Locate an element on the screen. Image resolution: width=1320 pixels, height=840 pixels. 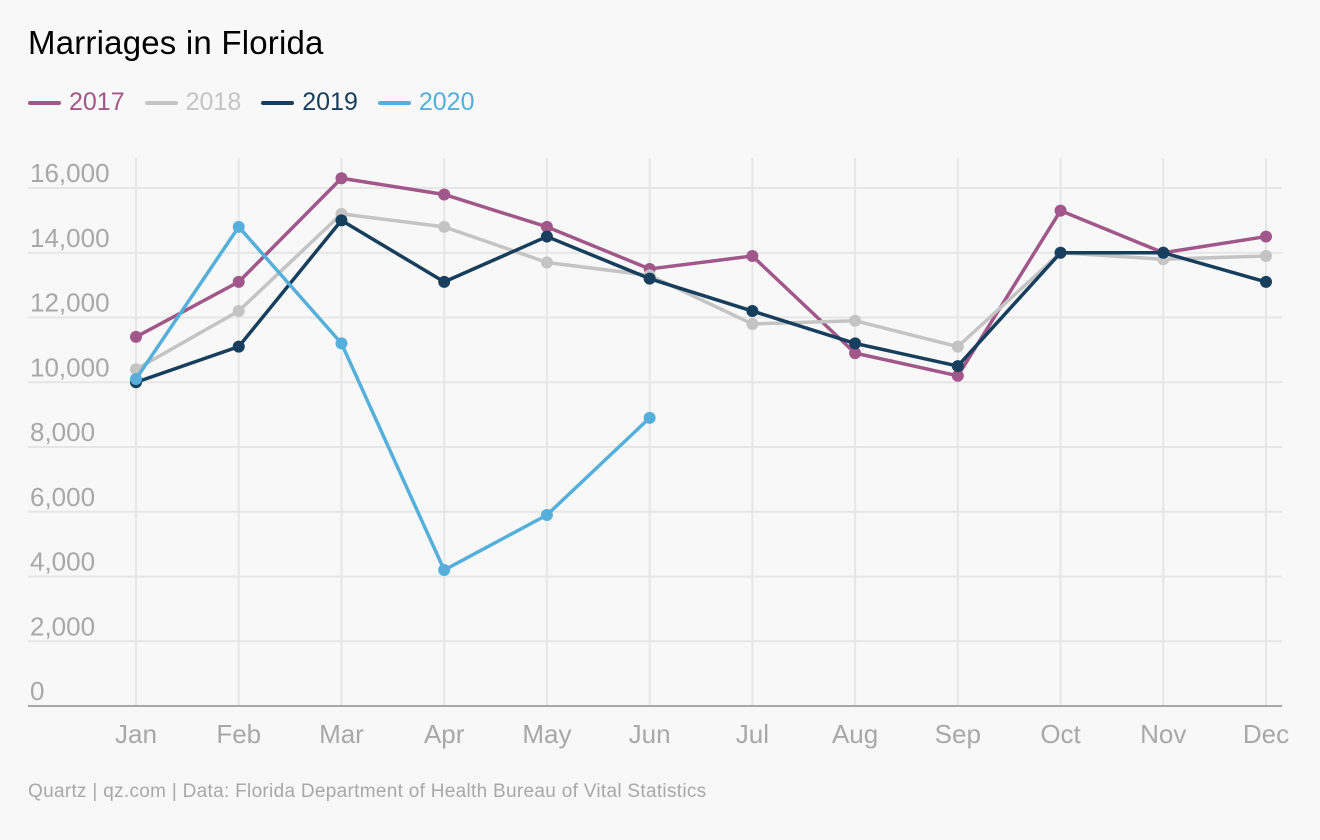
y-tick-label: 16,000 is located at coordinates (70, 173).